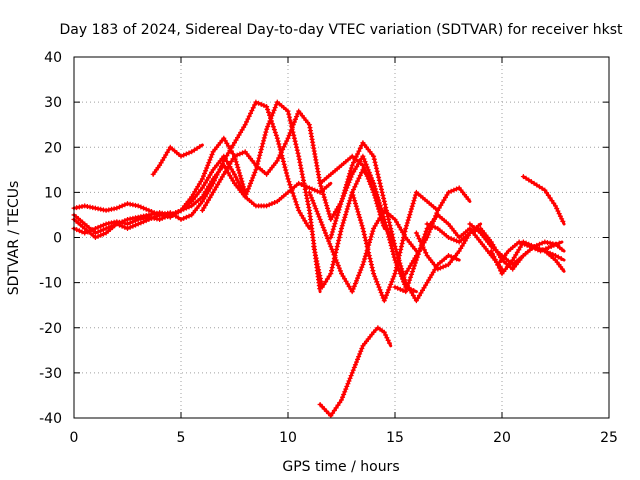 Image resolution: width=640 pixels, height=480 pixels. Describe the element at coordinates (340, 467) in the screenshot. I see `x-axis-label: GPS time / hours` at that location.